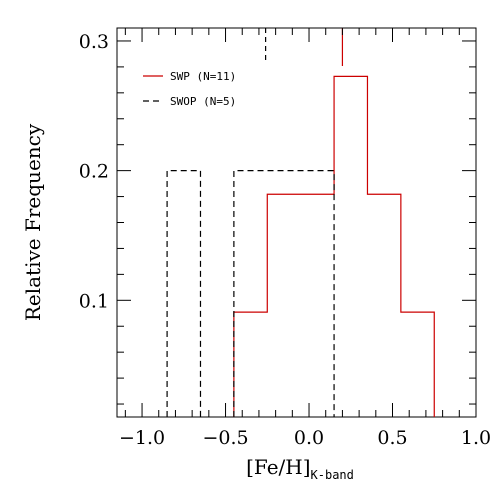  What do you see at coordinates (203, 101) in the screenshot?
I see `legend-label: SWOP (N=5)` at bounding box center [203, 101].